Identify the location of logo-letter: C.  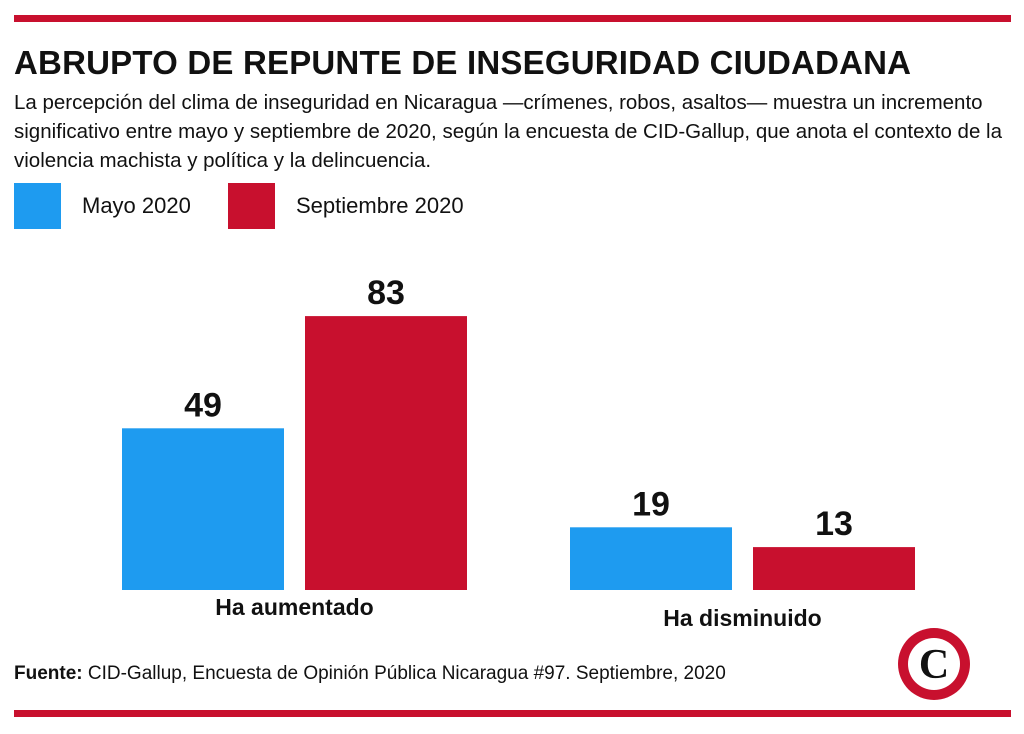
(934, 665).